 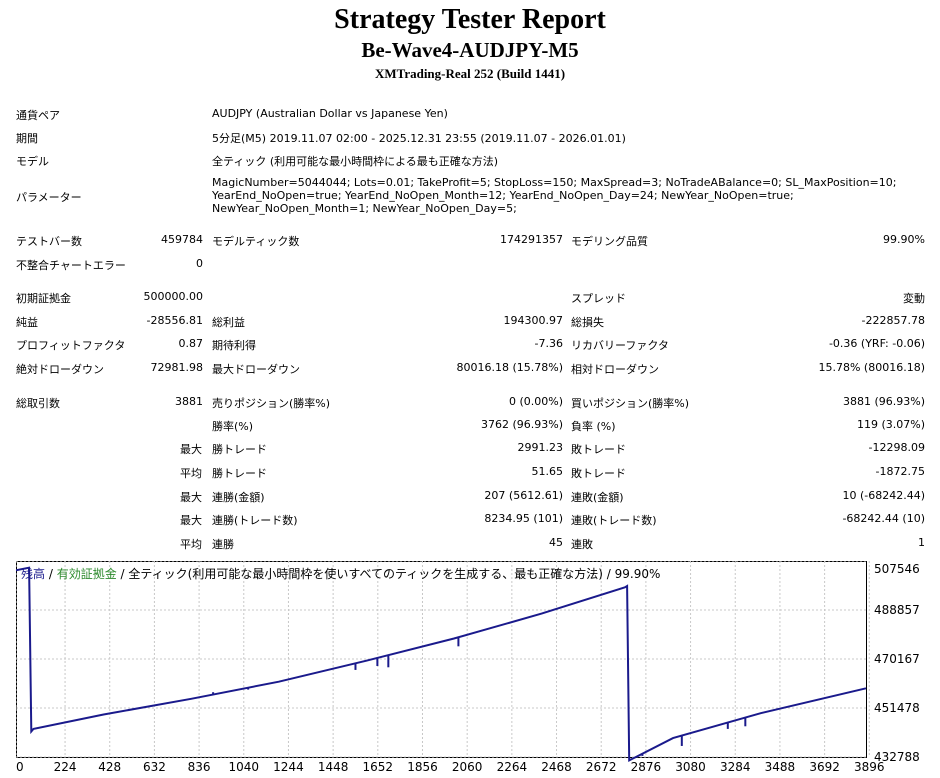 I want to click on worst-label: 敗トレード, so click(x=598, y=449).